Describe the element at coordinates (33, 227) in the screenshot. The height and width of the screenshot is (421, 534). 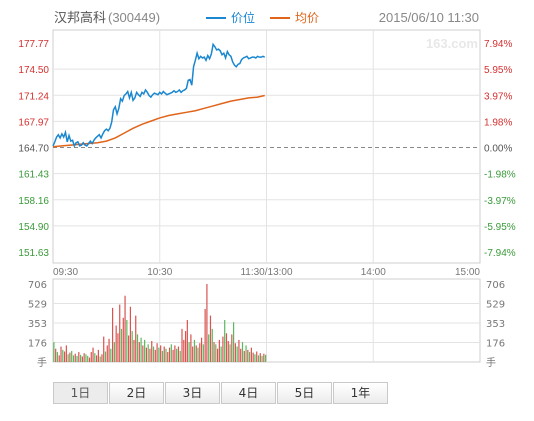
I see `price-tick-label: 154.90` at that location.